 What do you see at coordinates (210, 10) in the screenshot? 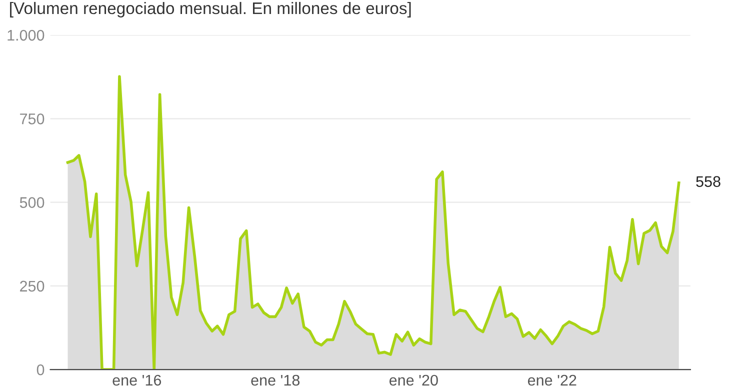
I see `chart-title: [Volumen renegociado mensual. En millones de euros]` at bounding box center [210, 10].